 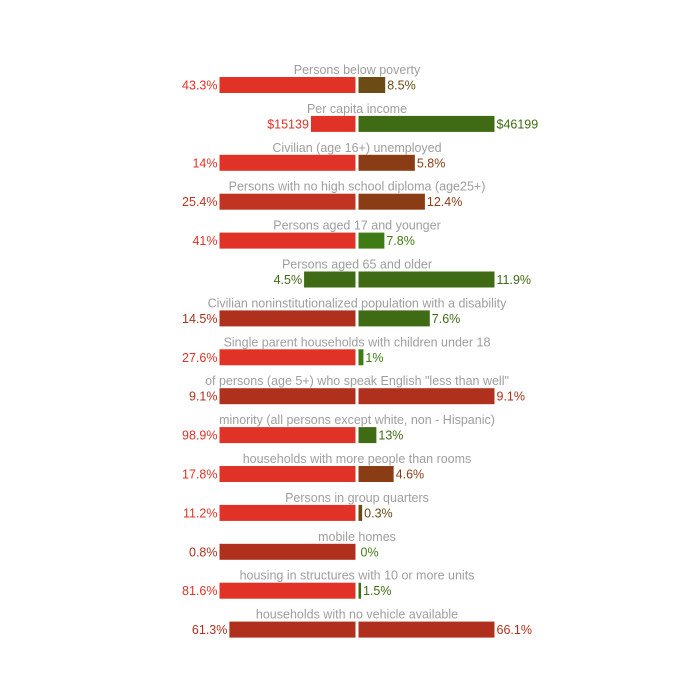 I want to click on left-value-label: 41%, so click(x=204, y=241).